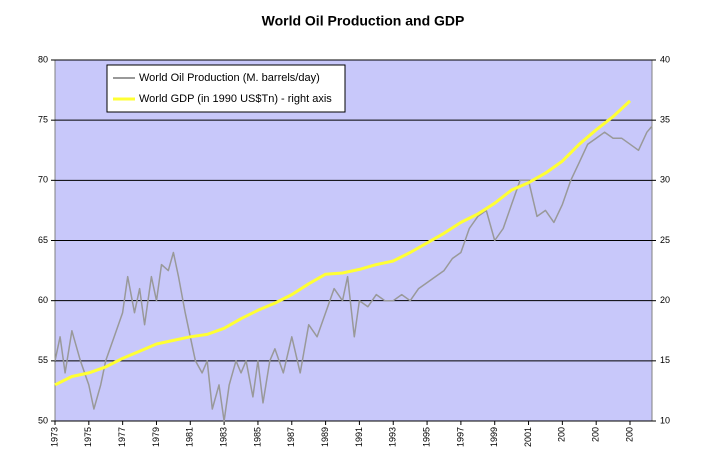 This screenshot has width=706, height=462. I want to click on x-tick-label: 1985, so click(257, 437).